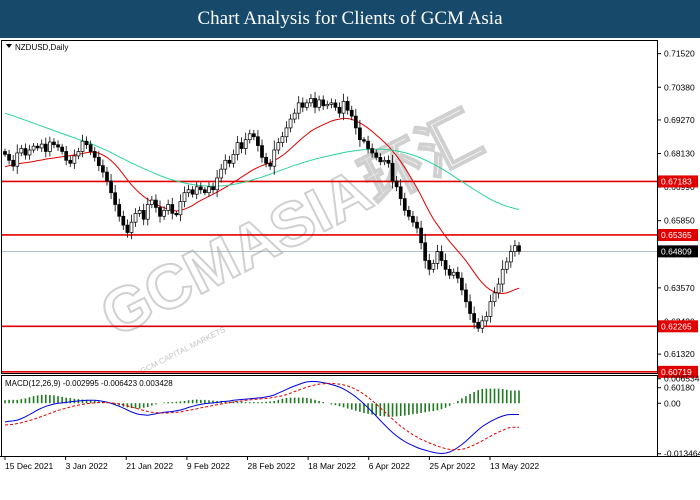 The width and height of the screenshot is (700, 500). Describe the element at coordinates (678, 276) in the screenshot. I see `level-badges: 0.67183 0.65365 0.62265 0.60719 0.64809` at that location.